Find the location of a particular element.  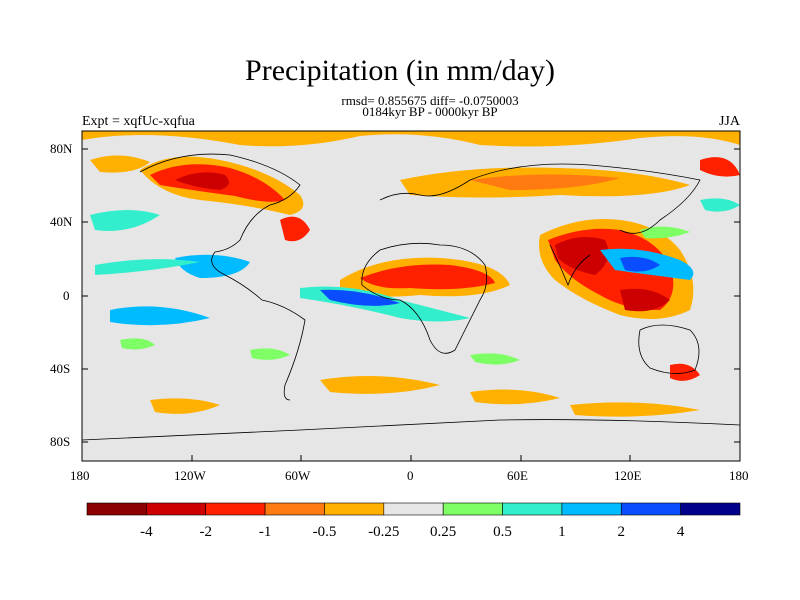

lon-tick-120w: 120W is located at coordinates (190, 475).